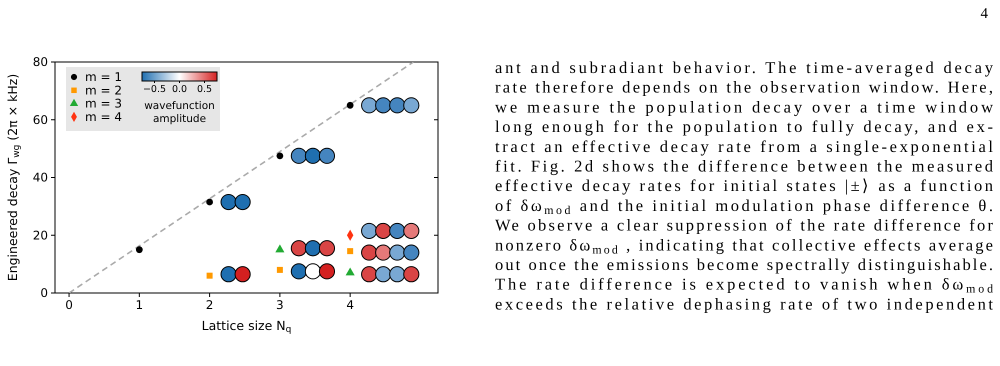  I want to click on x-tick-label: 2, so click(210, 305).